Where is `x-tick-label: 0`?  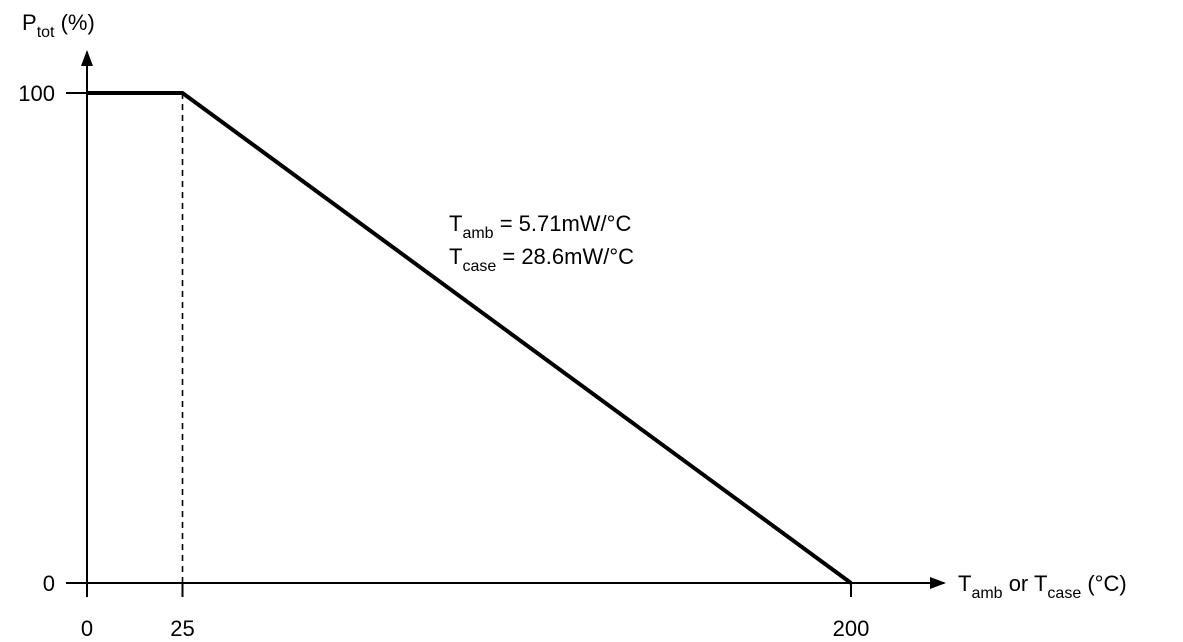
x-tick-label: 0 is located at coordinates (87, 628).